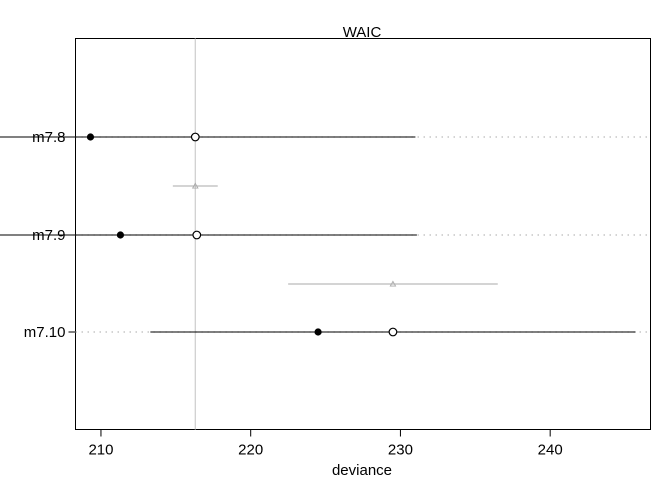 This screenshot has height=480, width=672. I want to click on x-tick-label: 230, so click(400, 450).